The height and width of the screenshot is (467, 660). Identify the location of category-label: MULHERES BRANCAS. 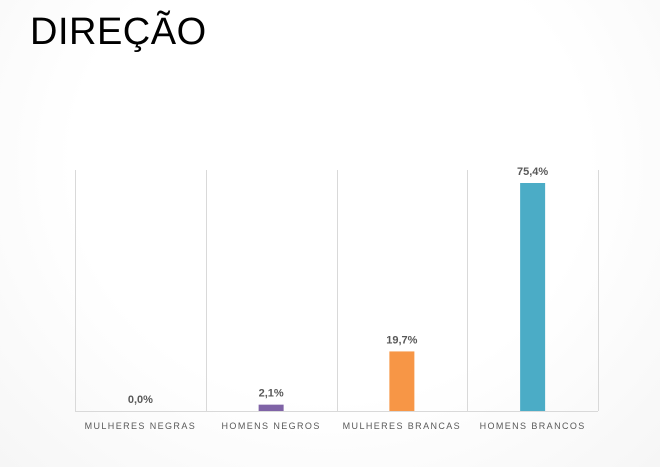
(402, 426).